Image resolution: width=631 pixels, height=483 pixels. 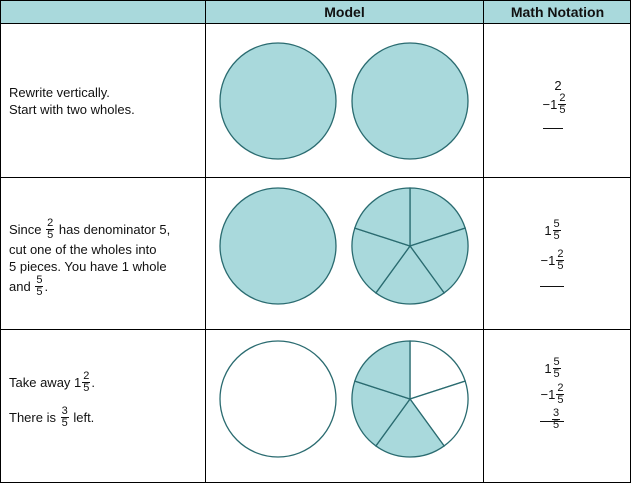 What do you see at coordinates (50, 223) in the screenshot?
I see `row2-frac-num: 2` at bounding box center [50, 223].